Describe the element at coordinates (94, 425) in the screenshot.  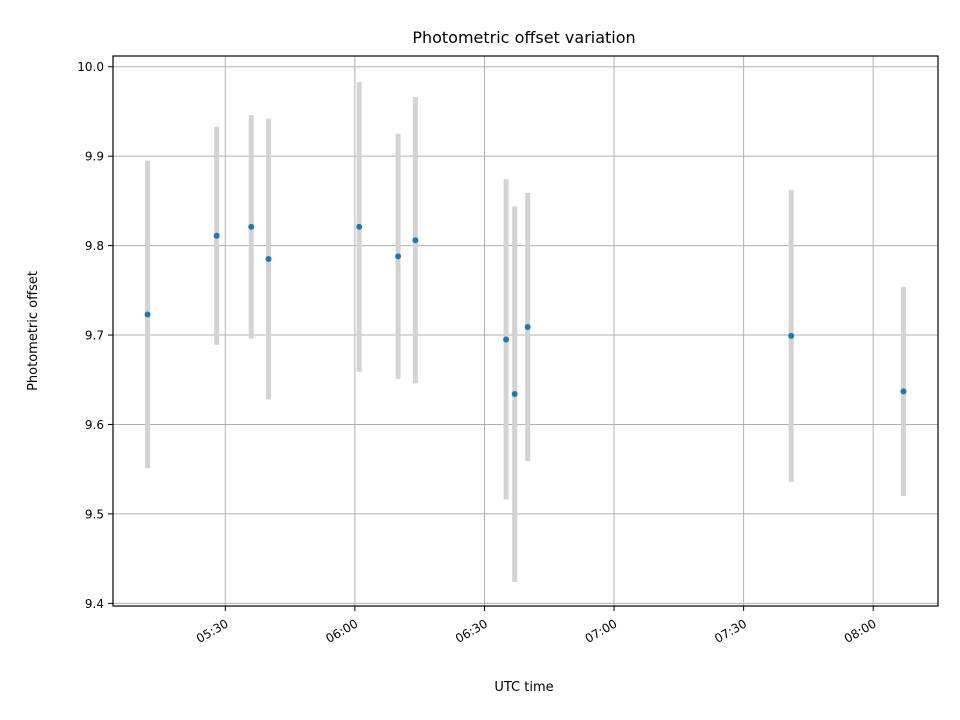
I see `y-tick-label: 9.6` at that location.